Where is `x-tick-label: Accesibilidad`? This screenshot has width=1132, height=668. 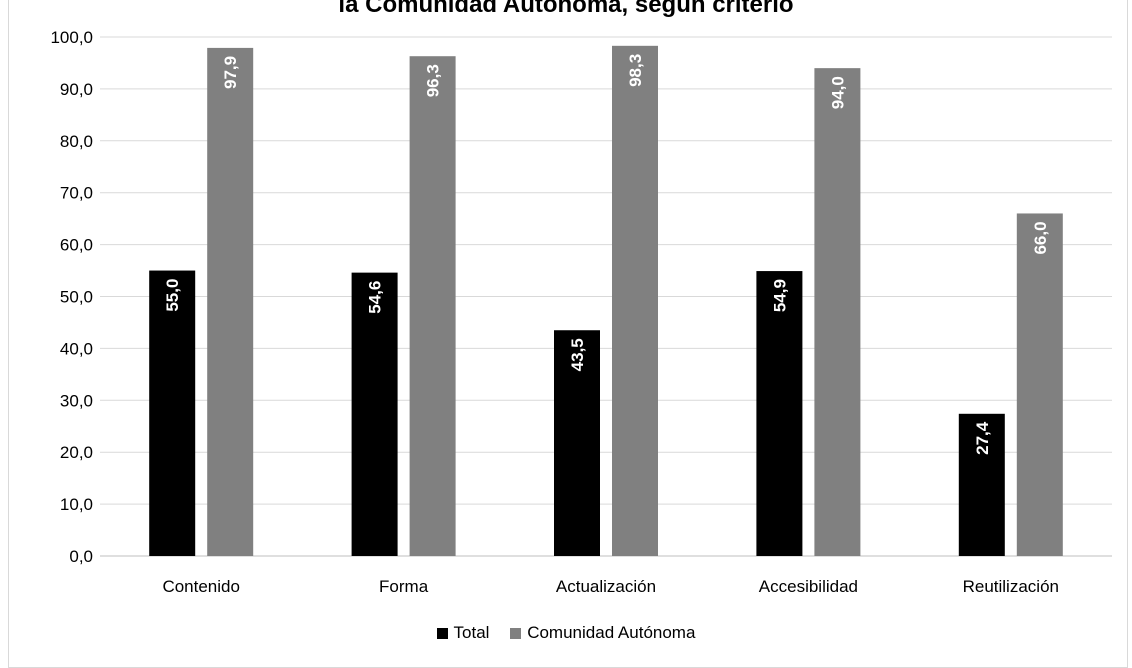 x-tick-label: Accesibilidad is located at coordinates (808, 586).